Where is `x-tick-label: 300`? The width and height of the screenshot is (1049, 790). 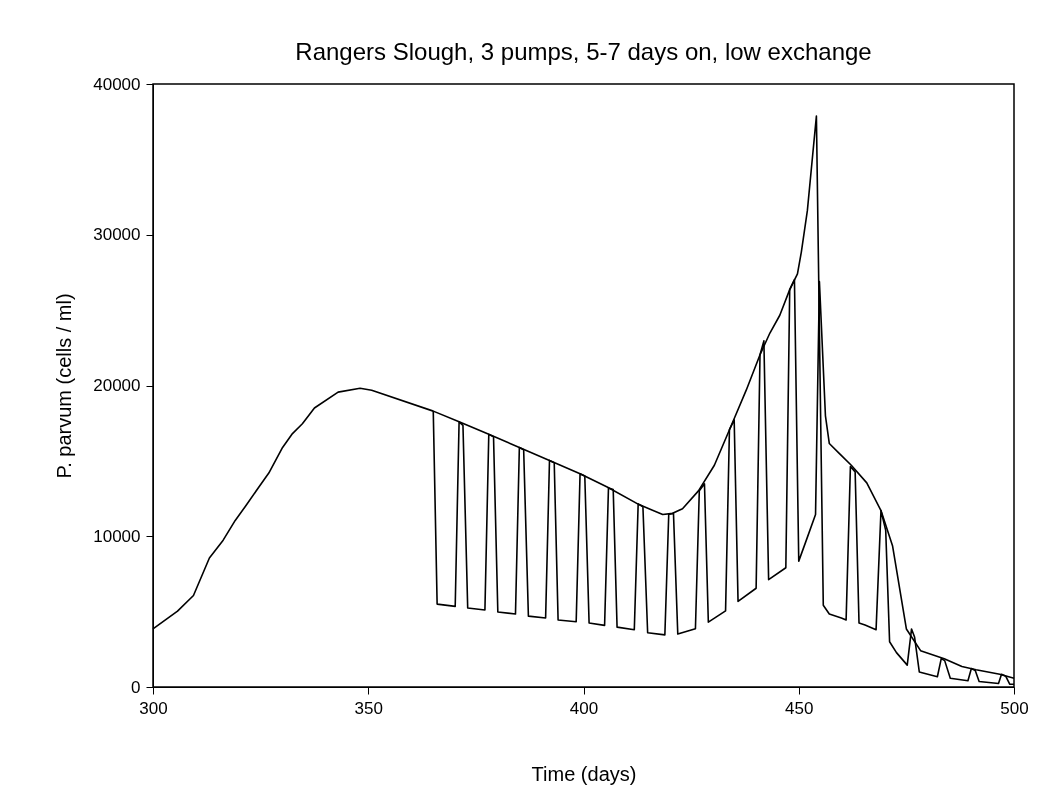
x-tick-label: 300 is located at coordinates (153, 708).